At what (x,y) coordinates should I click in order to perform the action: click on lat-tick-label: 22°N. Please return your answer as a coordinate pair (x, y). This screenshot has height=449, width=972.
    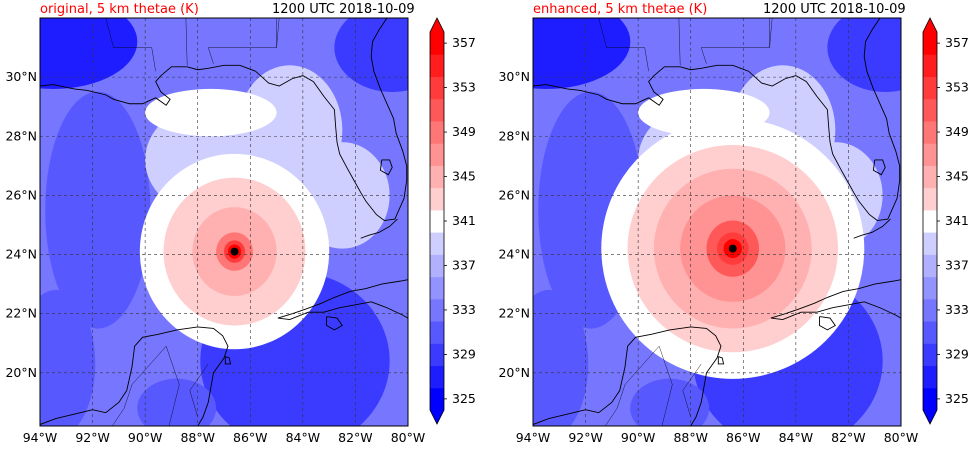
    Looking at the image, I should click on (21, 313).